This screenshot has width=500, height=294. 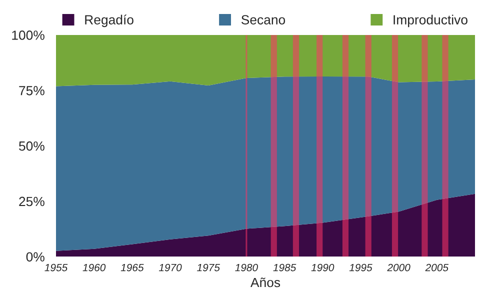 I want to click on x-tick-label: 1975, so click(x=208, y=268).